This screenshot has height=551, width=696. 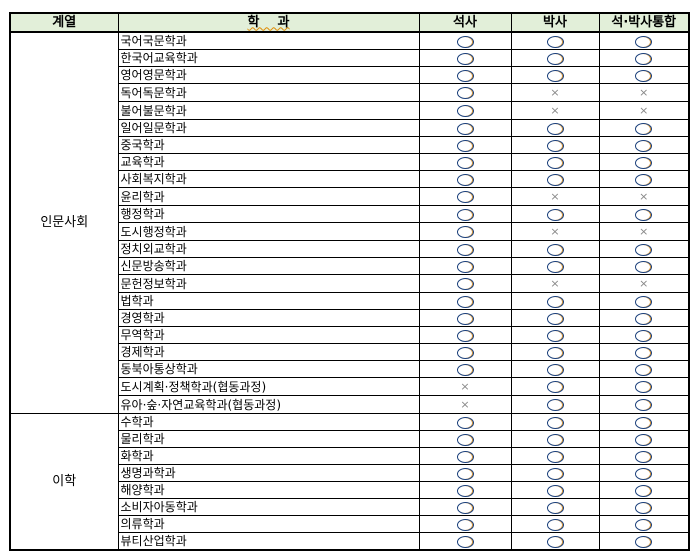 What do you see at coordinates (268, 128) in the screenshot?
I see `dept-name: 일어일문학과` at bounding box center [268, 128].